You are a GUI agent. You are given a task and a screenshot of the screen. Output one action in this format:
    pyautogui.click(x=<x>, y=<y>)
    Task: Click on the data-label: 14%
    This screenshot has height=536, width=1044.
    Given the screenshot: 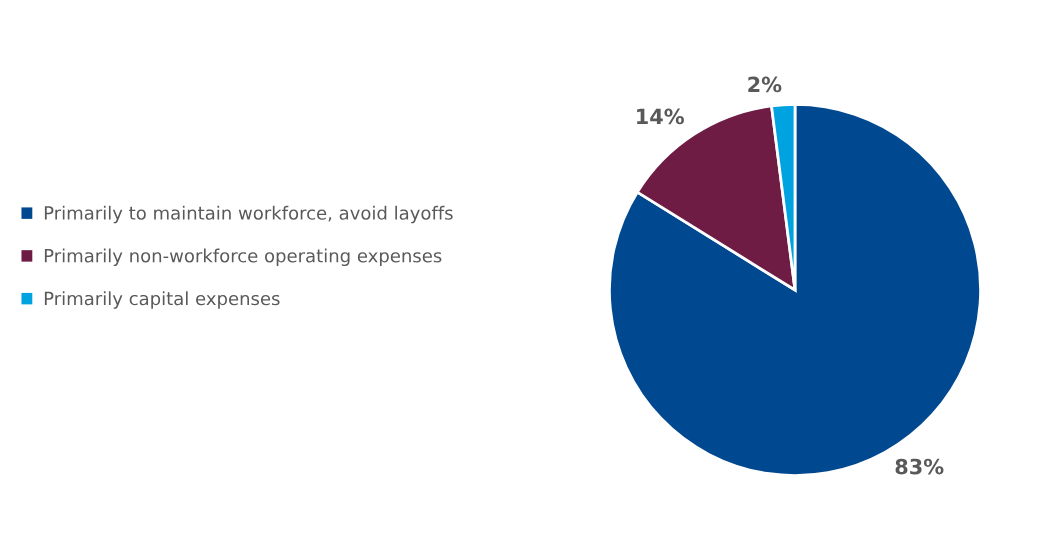 What is the action you would take?
    pyautogui.click(x=660, y=116)
    